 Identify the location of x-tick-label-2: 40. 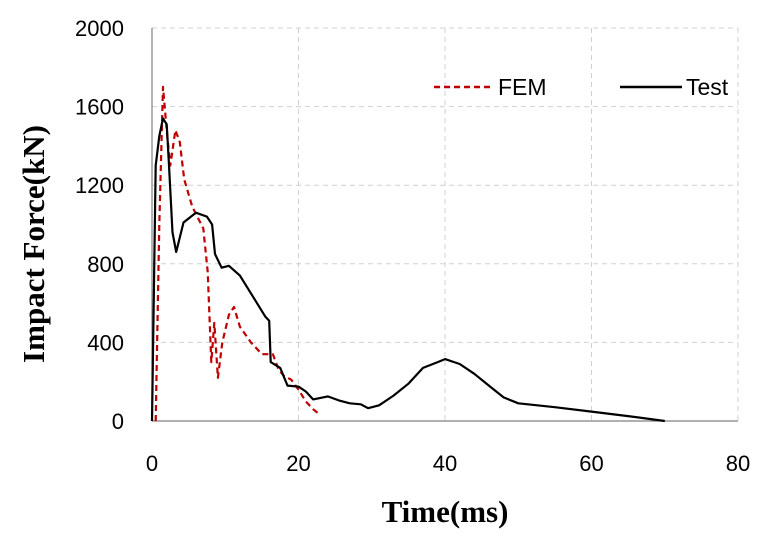
(445, 463).